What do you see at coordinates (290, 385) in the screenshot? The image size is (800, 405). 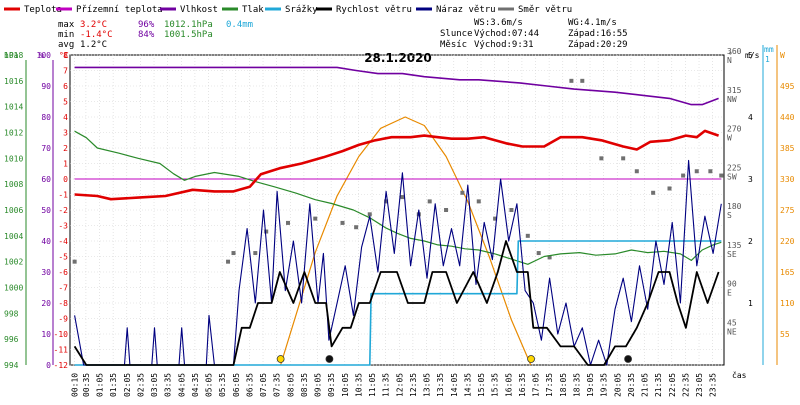 I see `tick-time-16: 08:05` at bounding box center [290, 385].